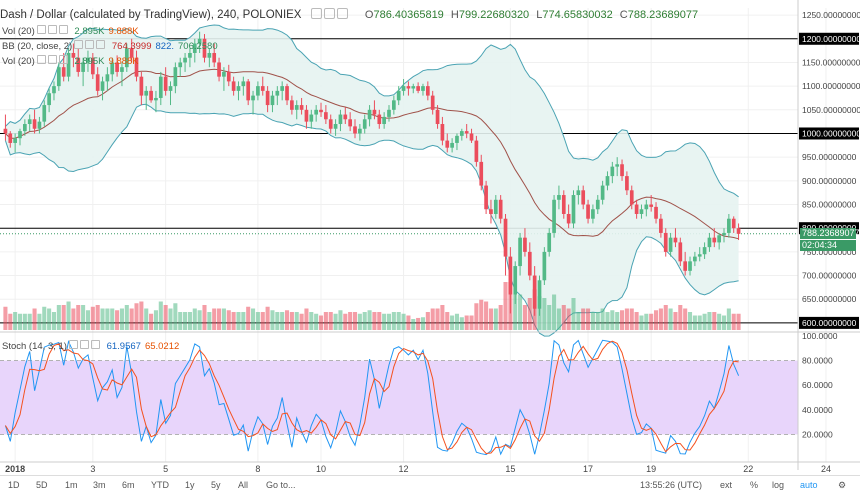  What do you see at coordinates (216, 485) in the screenshot?
I see `range-5y: 5y` at bounding box center [216, 485].